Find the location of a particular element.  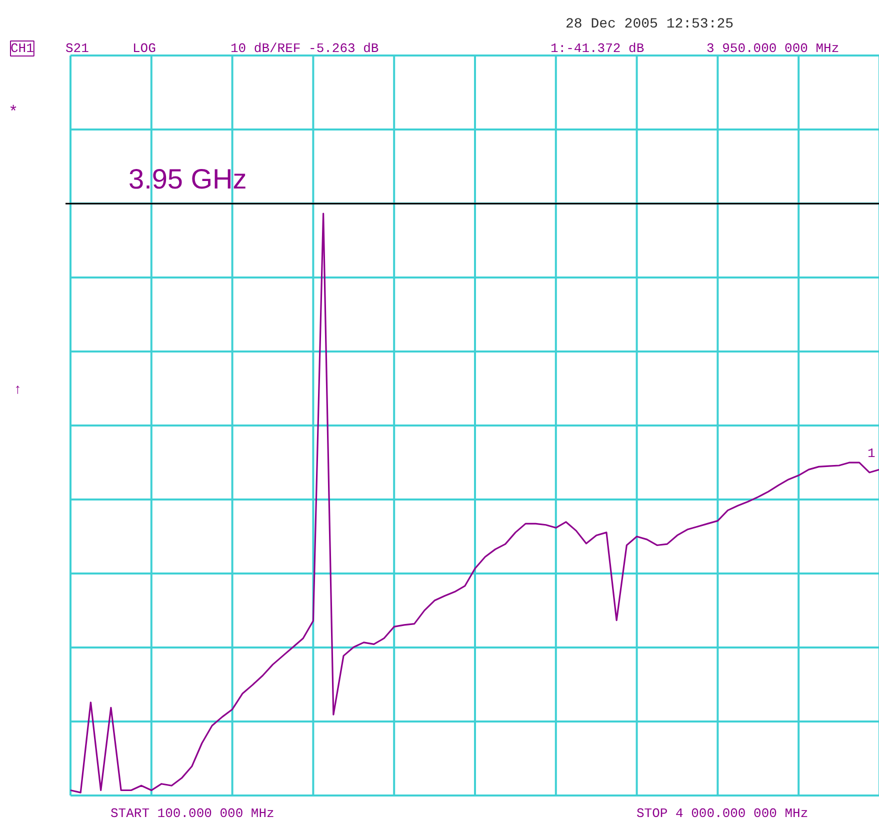

text: 1:-41.372 dB is located at coordinates (597, 48).